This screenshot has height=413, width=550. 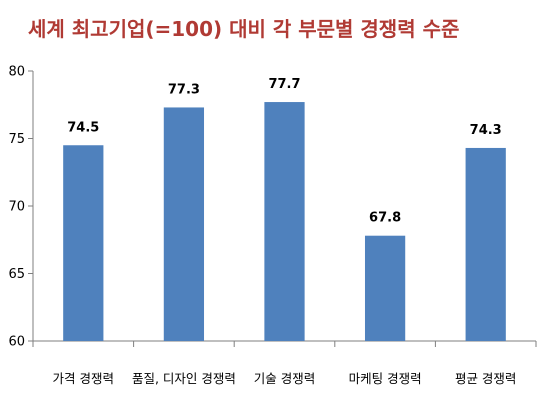 I want to click on category-label: 평균 경쟁력, so click(x=485, y=378).